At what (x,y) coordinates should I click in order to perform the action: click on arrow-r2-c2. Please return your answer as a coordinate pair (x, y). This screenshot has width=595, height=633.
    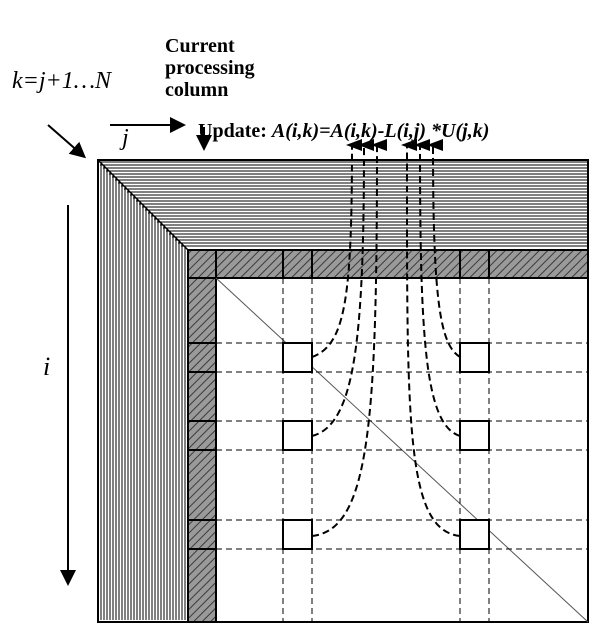
    Looking at the image, I should click on (437, 287).